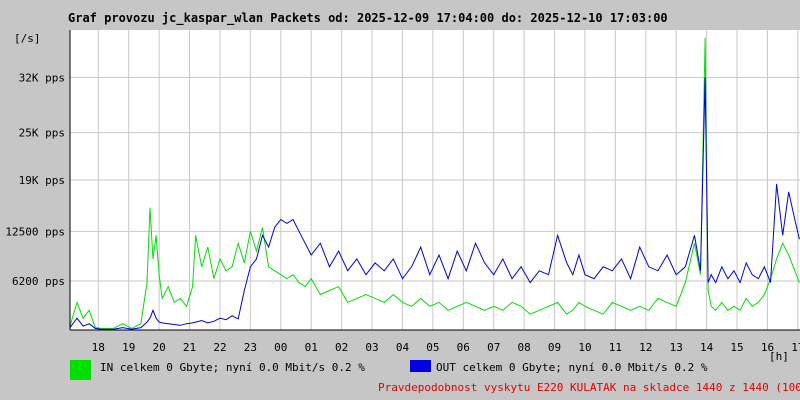 The image size is (800, 400). Describe the element at coordinates (42, 133) in the screenshot. I see `y-tick-label: 25K pps` at that location.